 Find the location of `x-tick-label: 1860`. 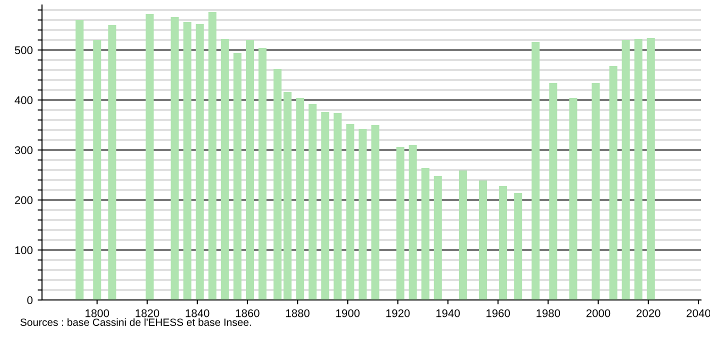

x-tick-label: 1860 is located at coordinates (248, 313).